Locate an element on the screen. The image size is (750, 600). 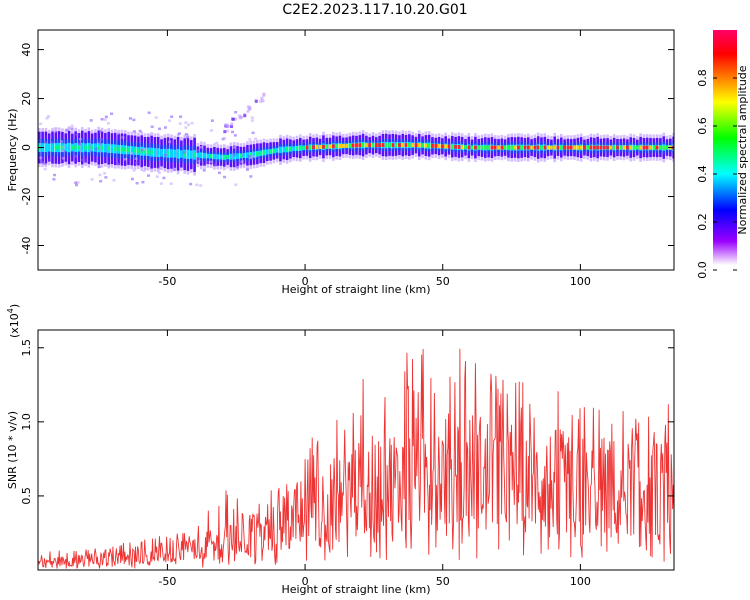
spectrogram-y-tick-label: 40 is located at coordinates (26, 50).